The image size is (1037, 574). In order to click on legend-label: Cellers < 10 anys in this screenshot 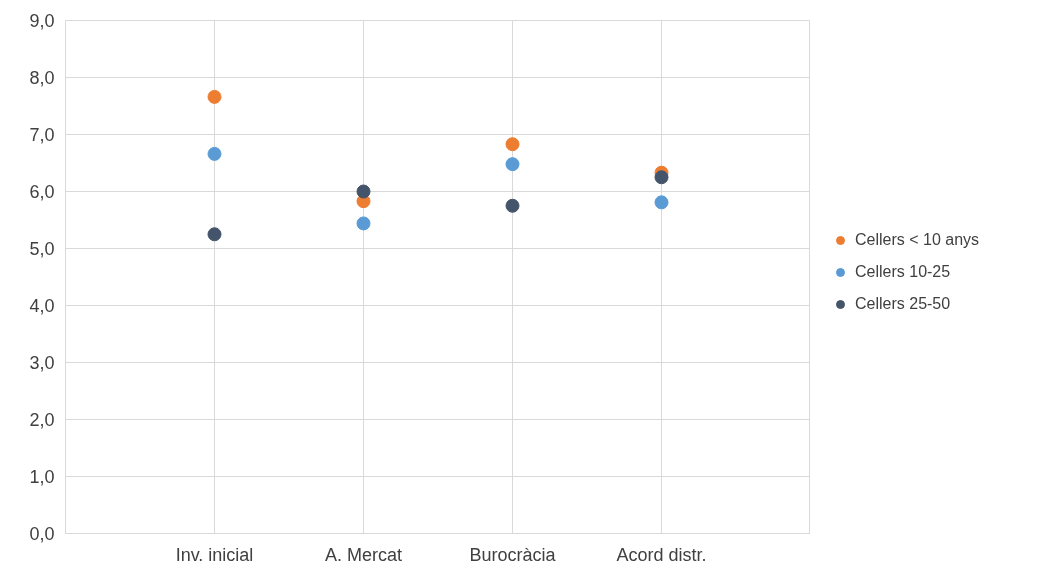, I will do `click(917, 240)`.